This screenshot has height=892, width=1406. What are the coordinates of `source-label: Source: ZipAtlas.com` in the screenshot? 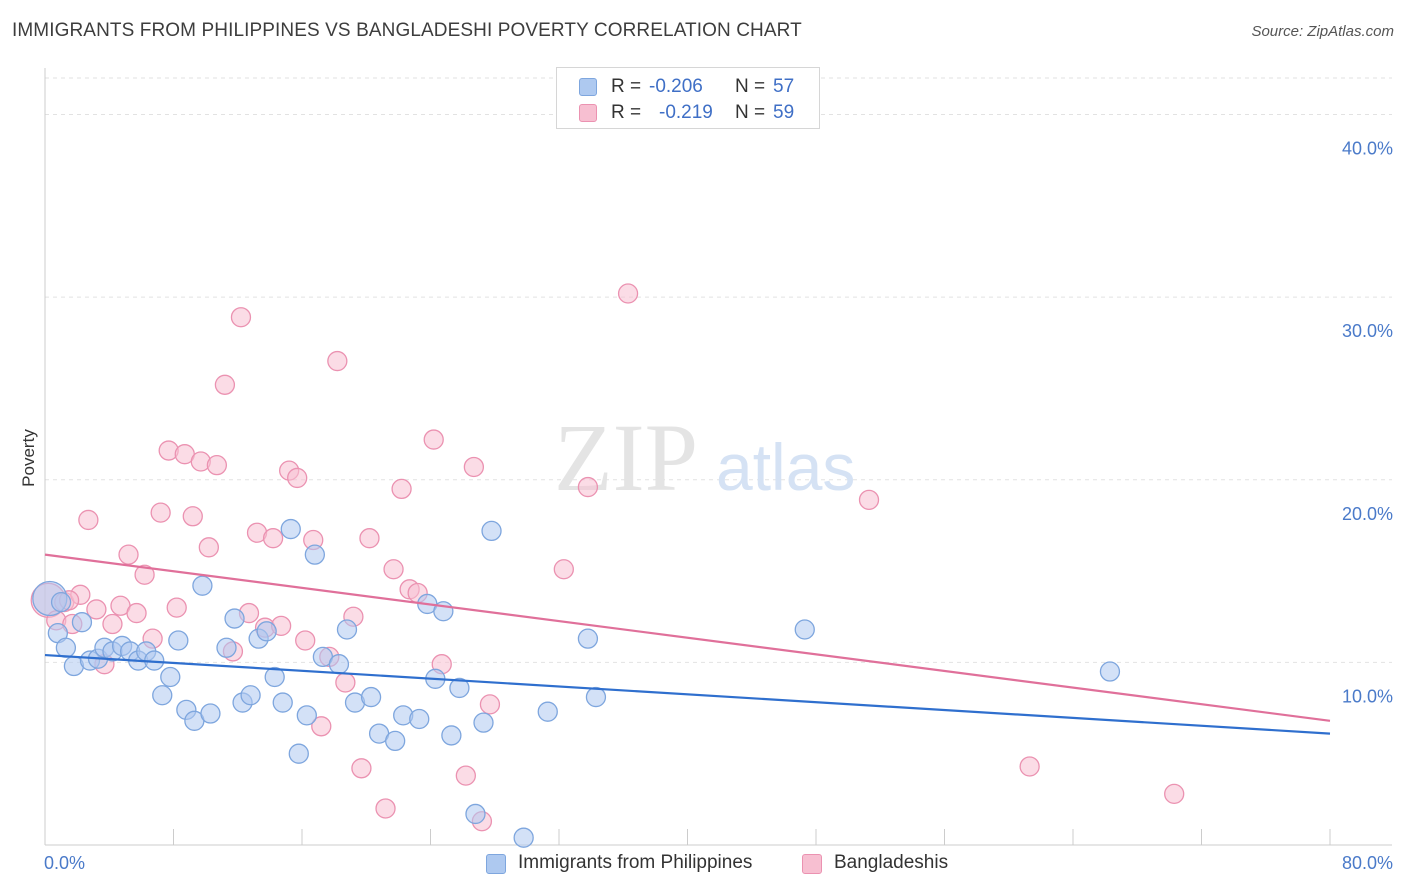 It's located at (1322, 31).